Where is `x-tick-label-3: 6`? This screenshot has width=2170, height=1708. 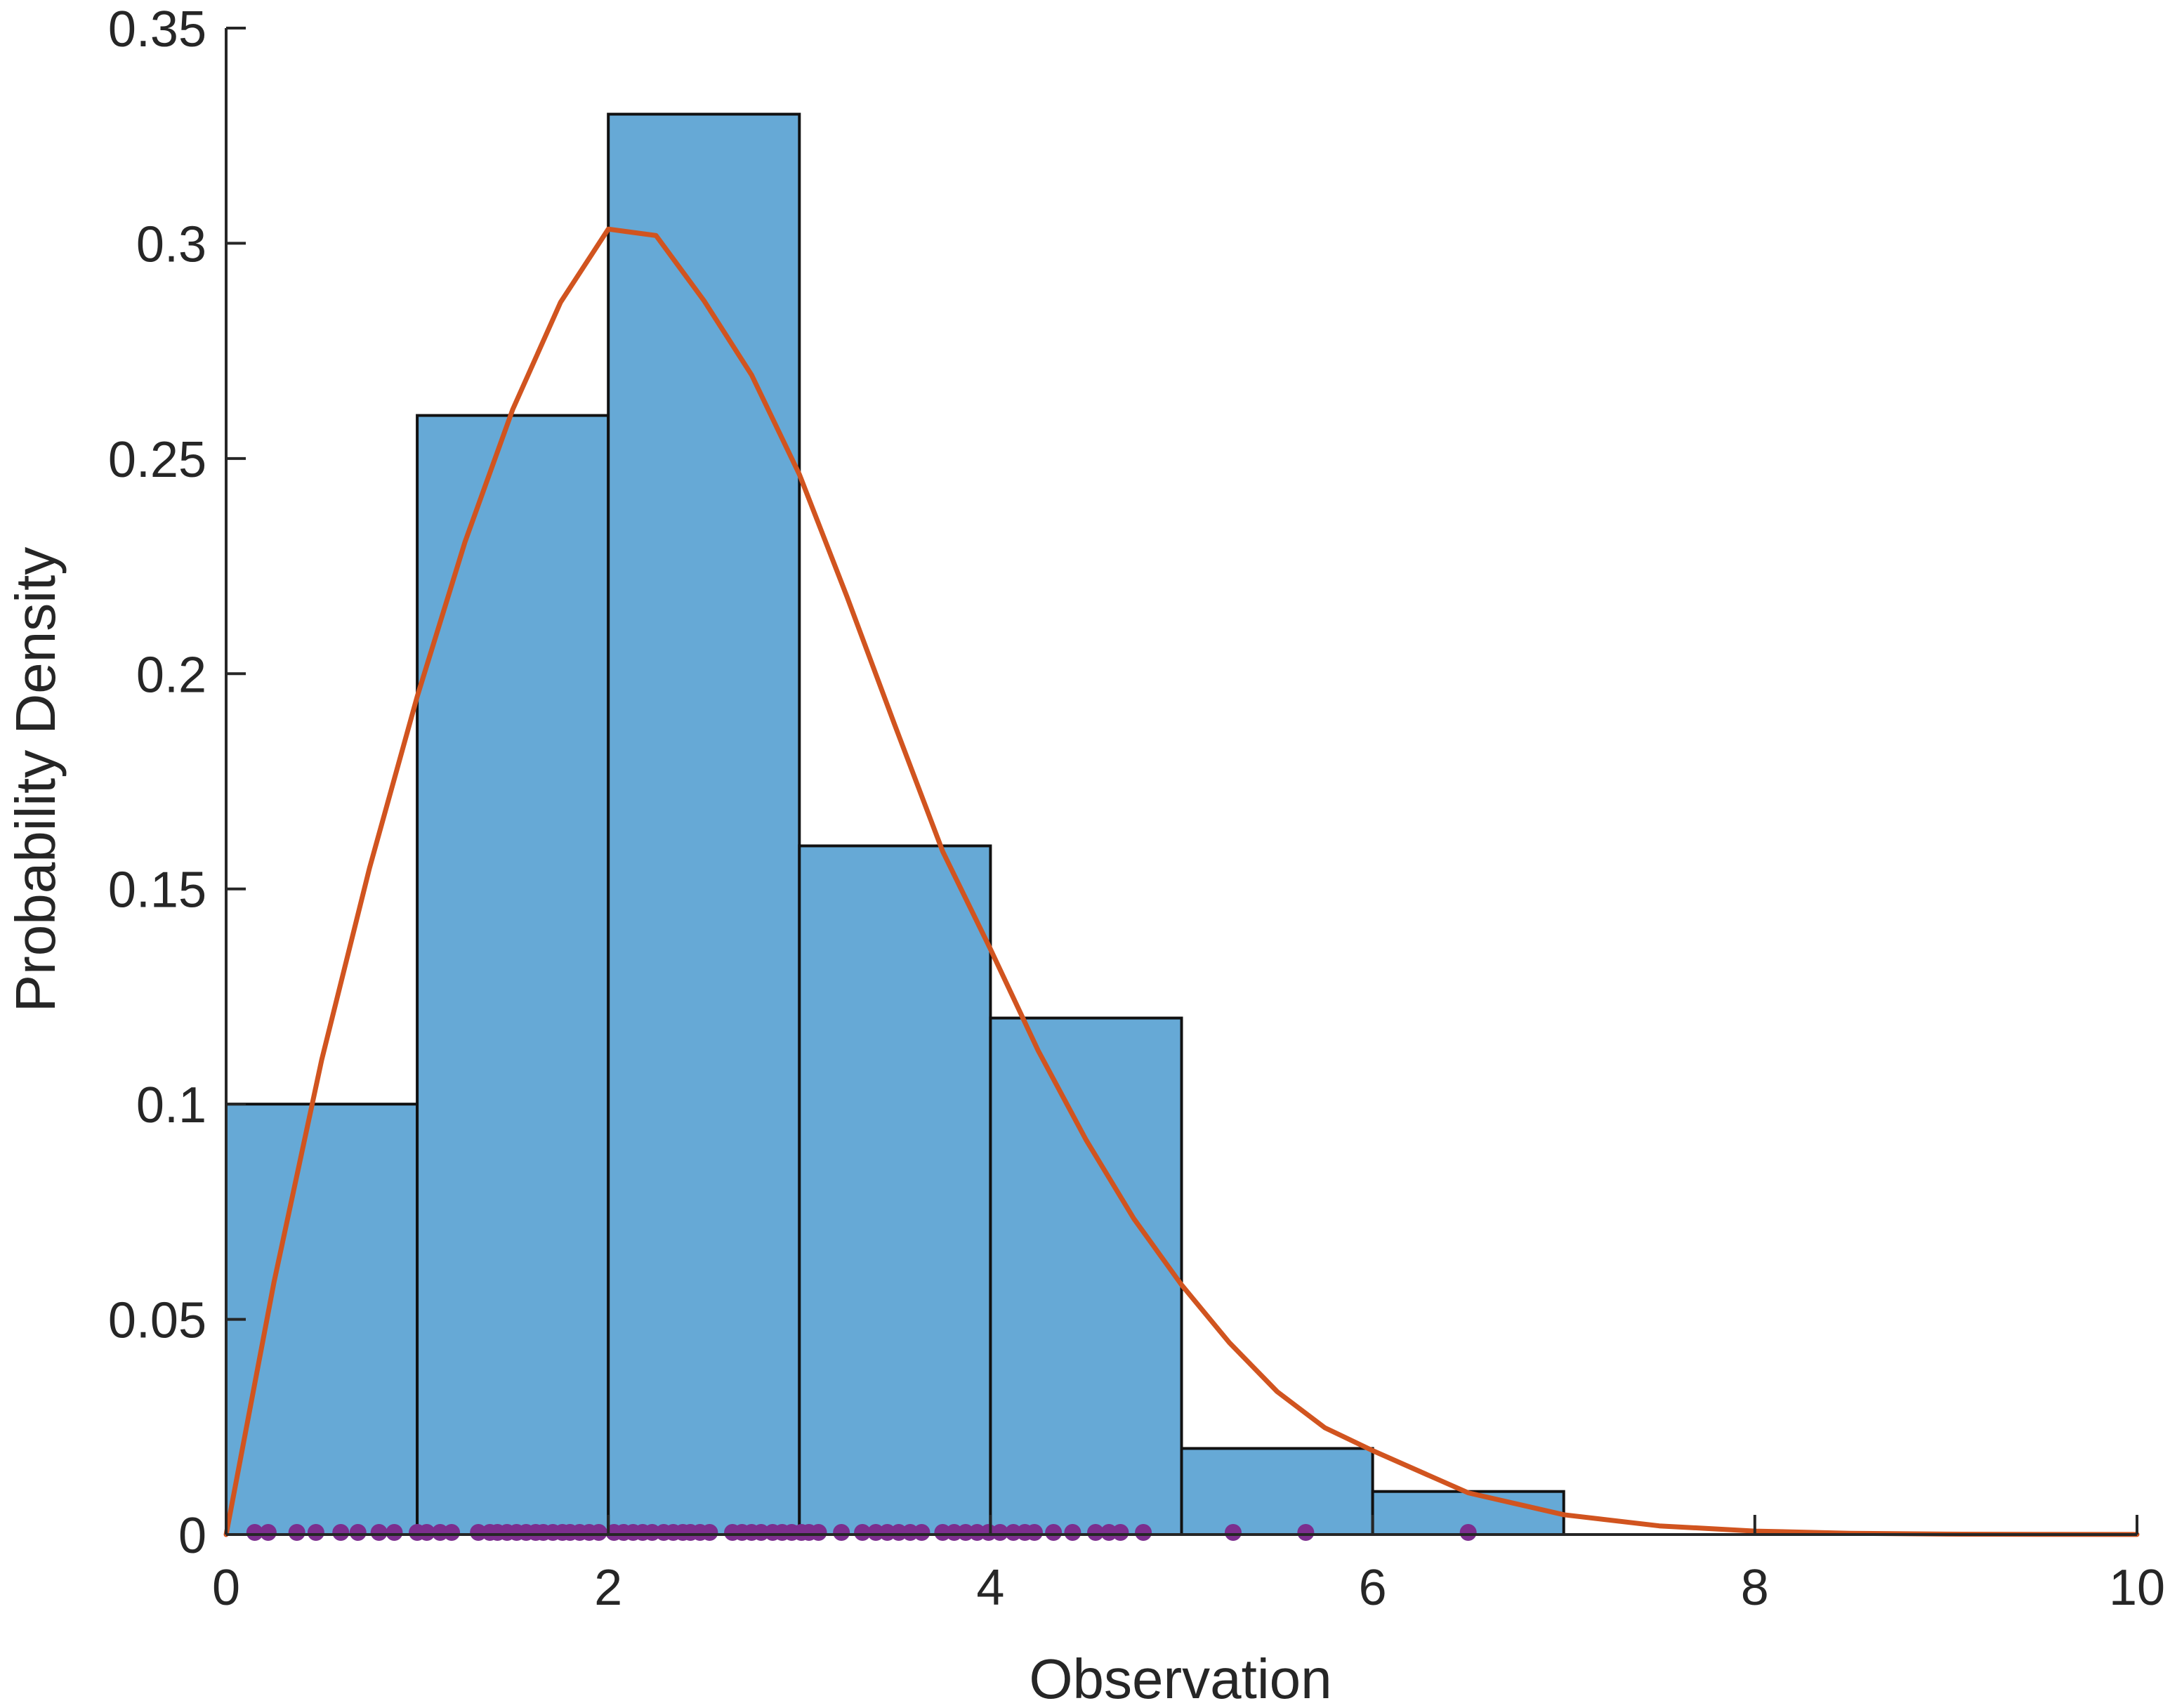
x-tick-label-3: 6 is located at coordinates (1373, 1588).